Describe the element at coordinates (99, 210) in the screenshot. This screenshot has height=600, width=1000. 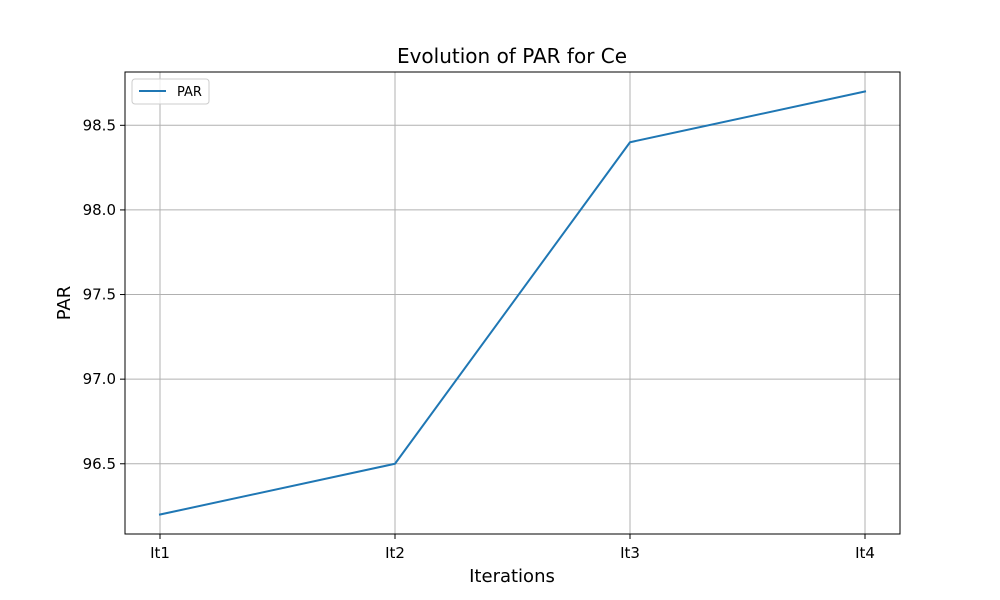
I see `y-tick-label: 98.0` at that location.